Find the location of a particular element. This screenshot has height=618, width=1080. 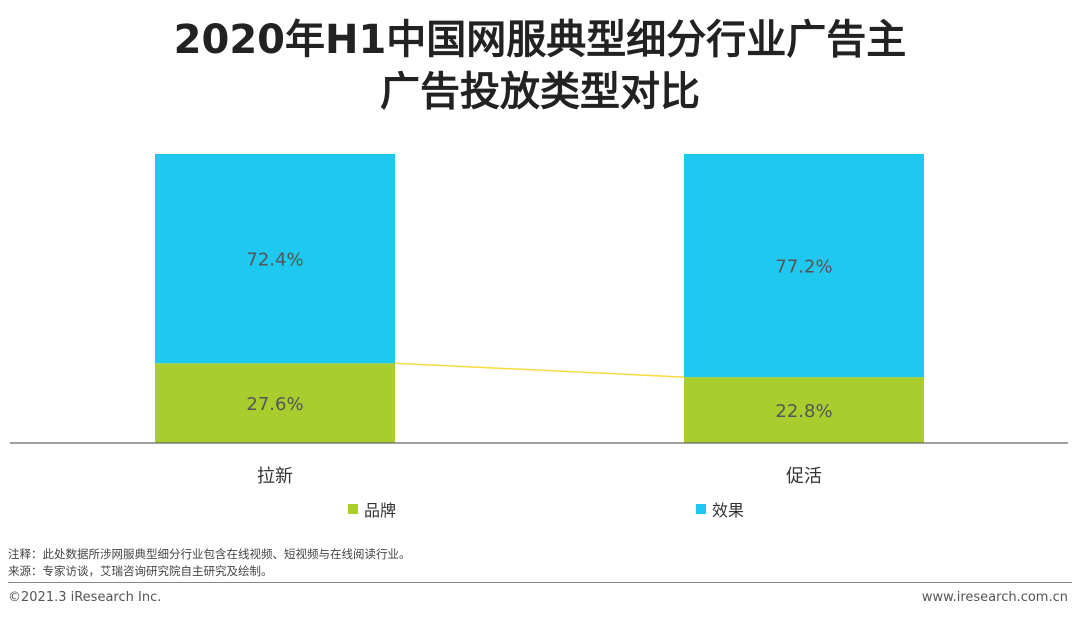

chart-title-line1: 2020年H1中国网服典型细分行业广告主 is located at coordinates (540, 40).